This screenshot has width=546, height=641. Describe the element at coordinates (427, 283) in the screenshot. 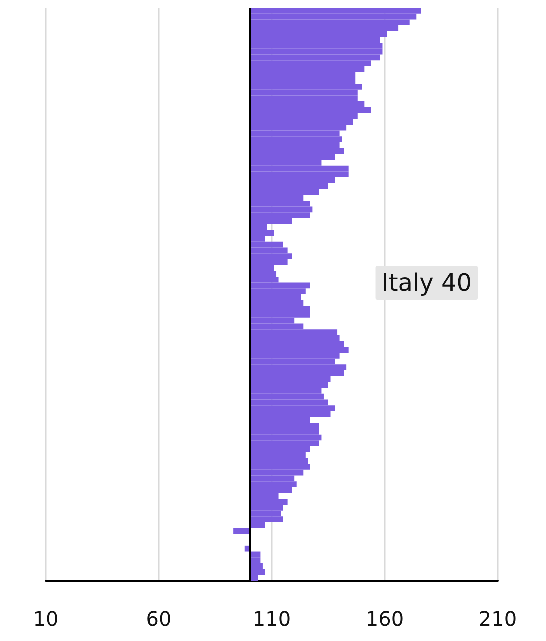

I see `annotation: Italy 40` at that location.